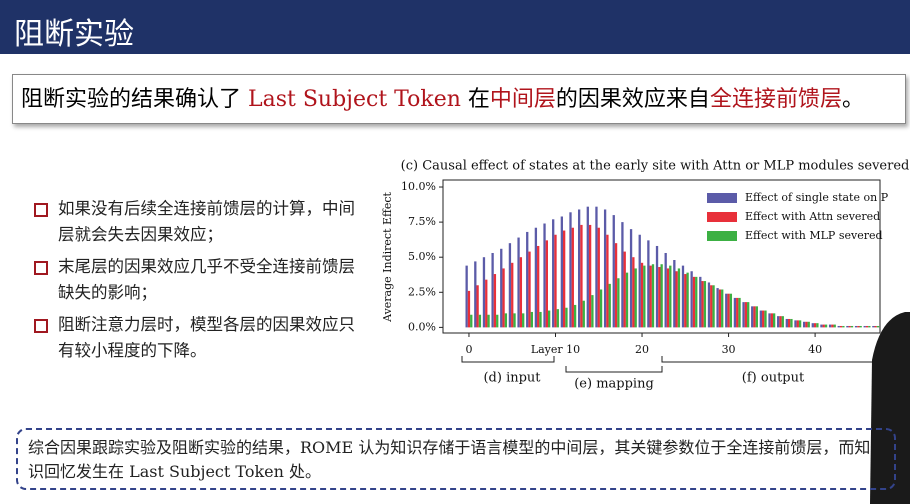 This screenshot has width=910, height=504. I want to click on y-tick-label: 7.5%, so click(422, 221).